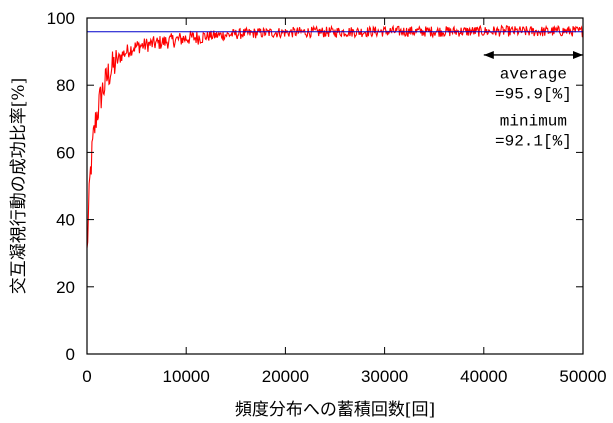 The height and width of the screenshot is (423, 613). Describe the element at coordinates (533, 122) in the screenshot. I see `annotation-text: minimum` at that location.